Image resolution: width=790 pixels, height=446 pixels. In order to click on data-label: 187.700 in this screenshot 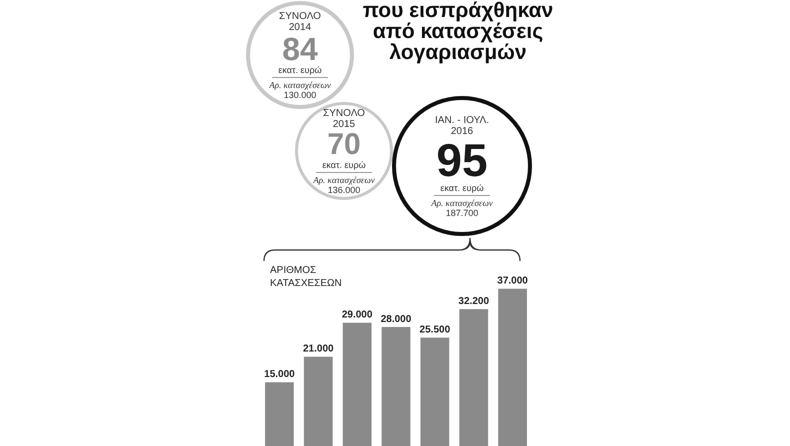, I will do `click(462, 213)`.